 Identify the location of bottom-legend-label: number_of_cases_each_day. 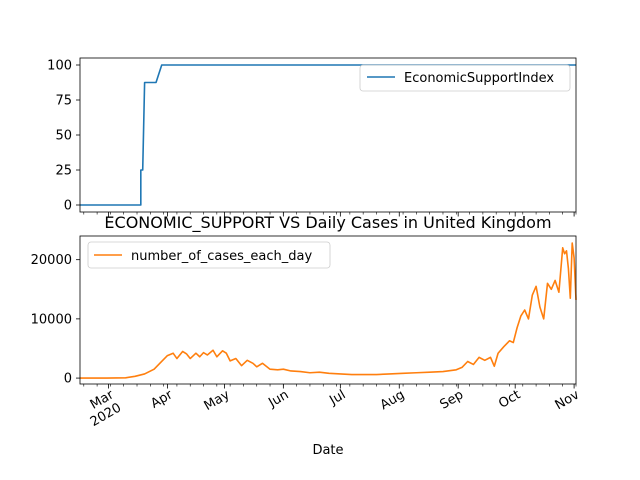
(221, 256).